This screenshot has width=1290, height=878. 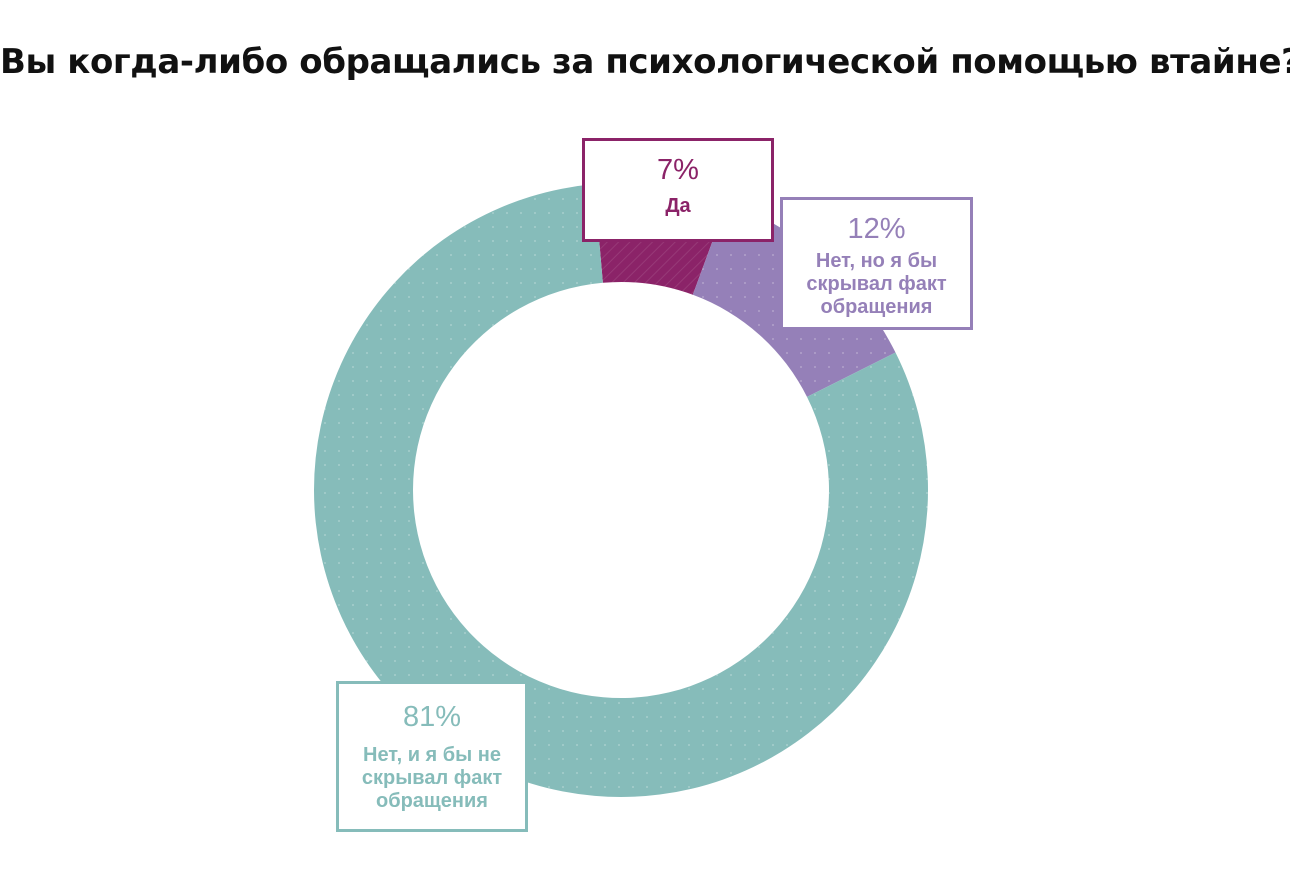 I want to click on label-box-no-hide: 12% Нет, но я бы скрывал факт обращения, so click(x=876, y=263).